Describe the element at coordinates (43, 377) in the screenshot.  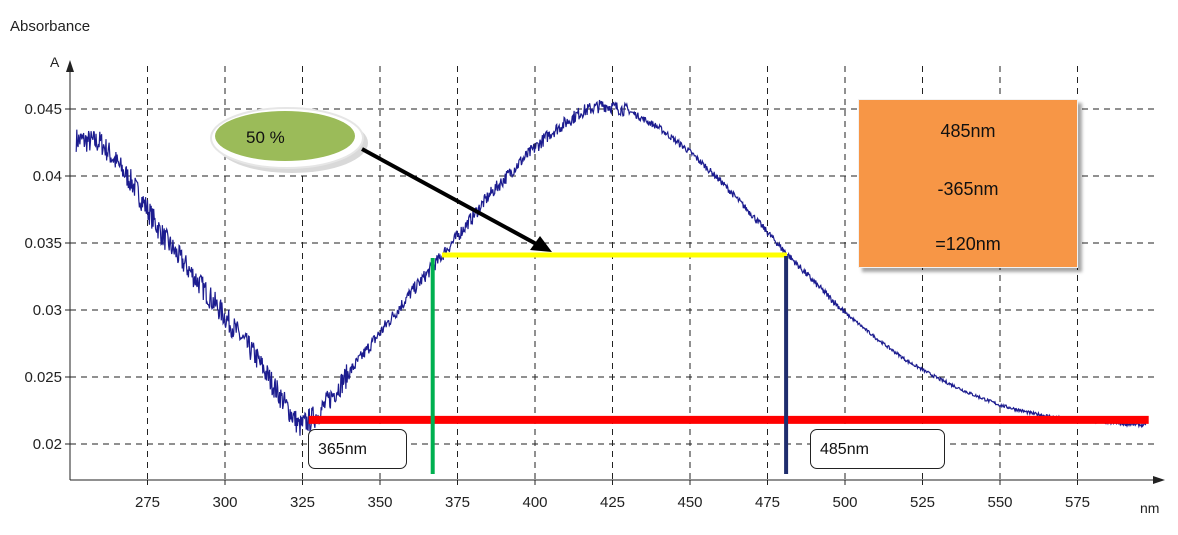
I see `y-tick-label: 0.025` at that location.